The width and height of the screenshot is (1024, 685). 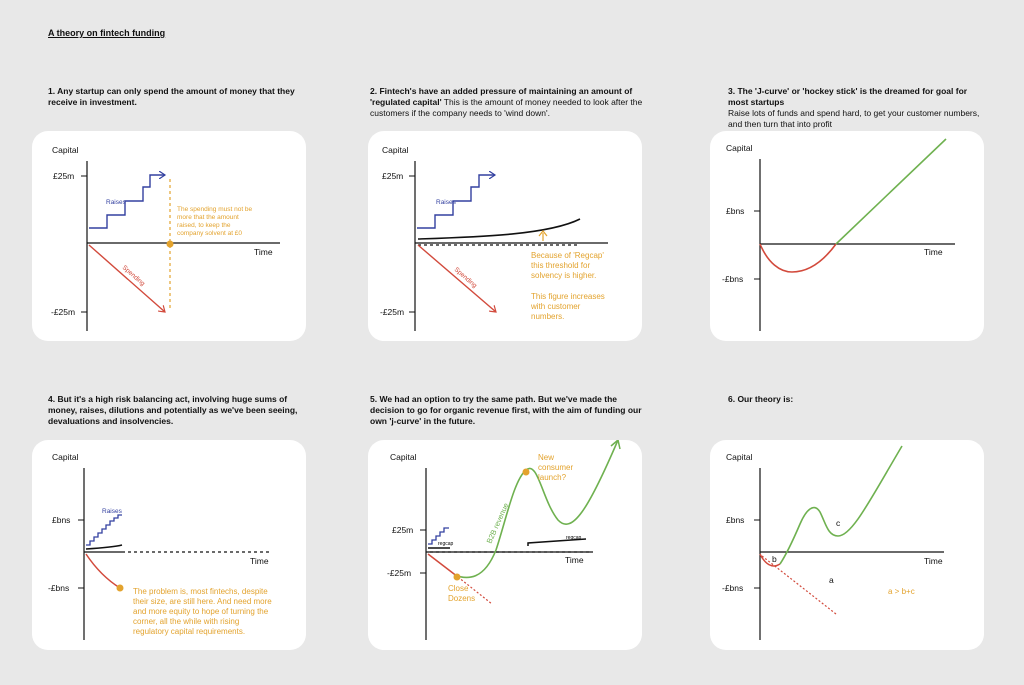 I want to click on panel-6-card: Capital £bns -£bns Time b c a a > b+c, so click(x=847, y=545).